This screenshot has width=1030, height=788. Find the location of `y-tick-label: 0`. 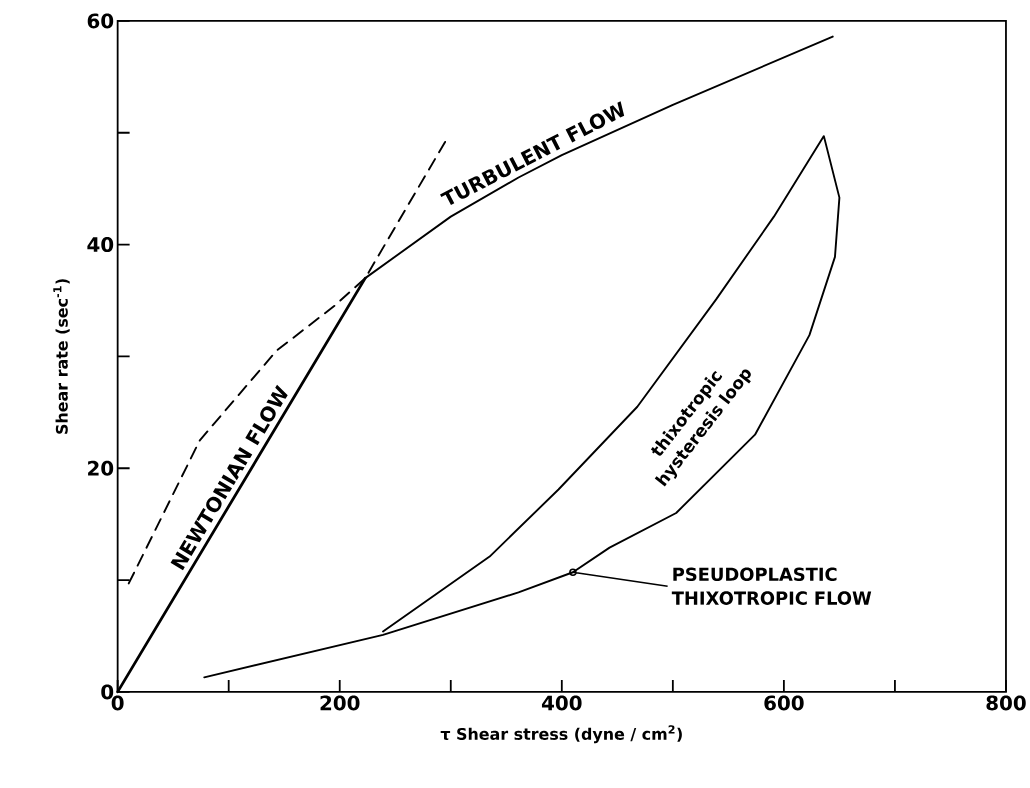

y-tick-label: 0 is located at coordinates (107, 692).